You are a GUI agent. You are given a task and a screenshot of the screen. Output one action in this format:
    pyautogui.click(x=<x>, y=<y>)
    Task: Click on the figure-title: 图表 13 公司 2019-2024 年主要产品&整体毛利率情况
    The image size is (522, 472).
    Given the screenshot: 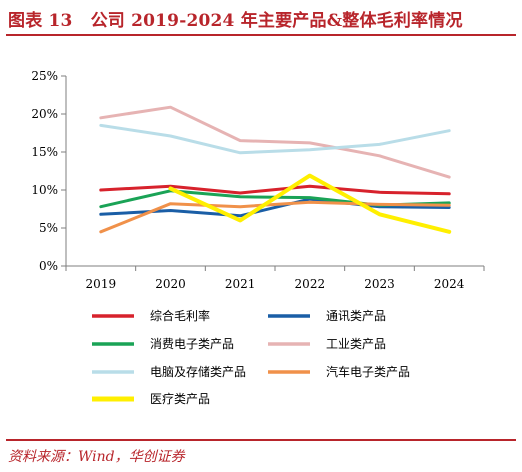 What is the action you would take?
    pyautogui.click(x=235, y=18)
    